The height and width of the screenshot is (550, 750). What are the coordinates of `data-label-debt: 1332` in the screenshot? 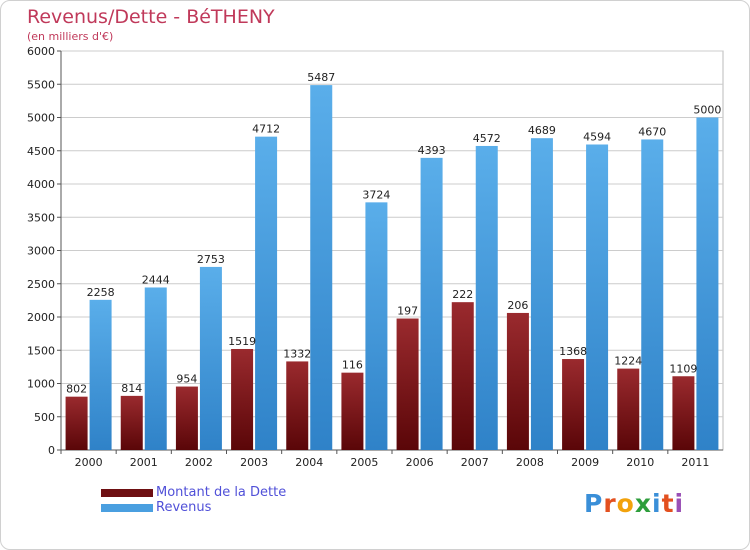 It's located at (297, 353).